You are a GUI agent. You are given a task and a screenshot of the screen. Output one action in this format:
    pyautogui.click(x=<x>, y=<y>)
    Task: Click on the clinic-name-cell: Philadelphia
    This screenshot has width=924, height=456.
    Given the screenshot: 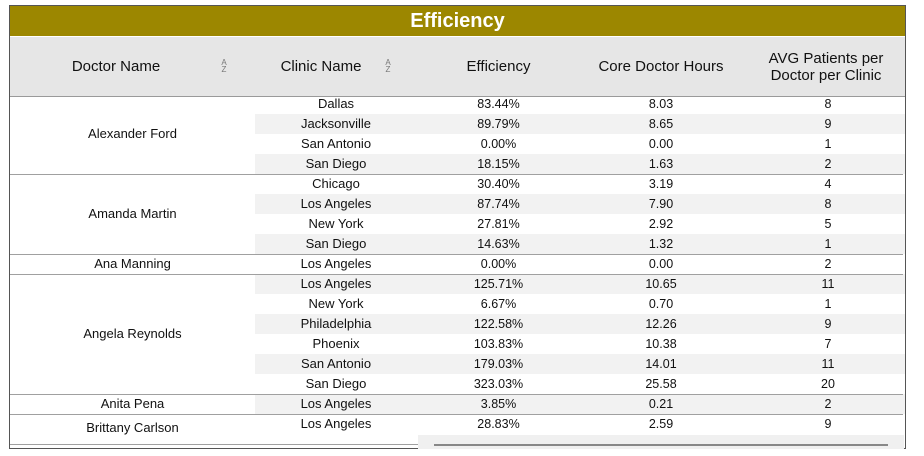 What is the action you would take?
    pyautogui.click(x=336, y=323)
    